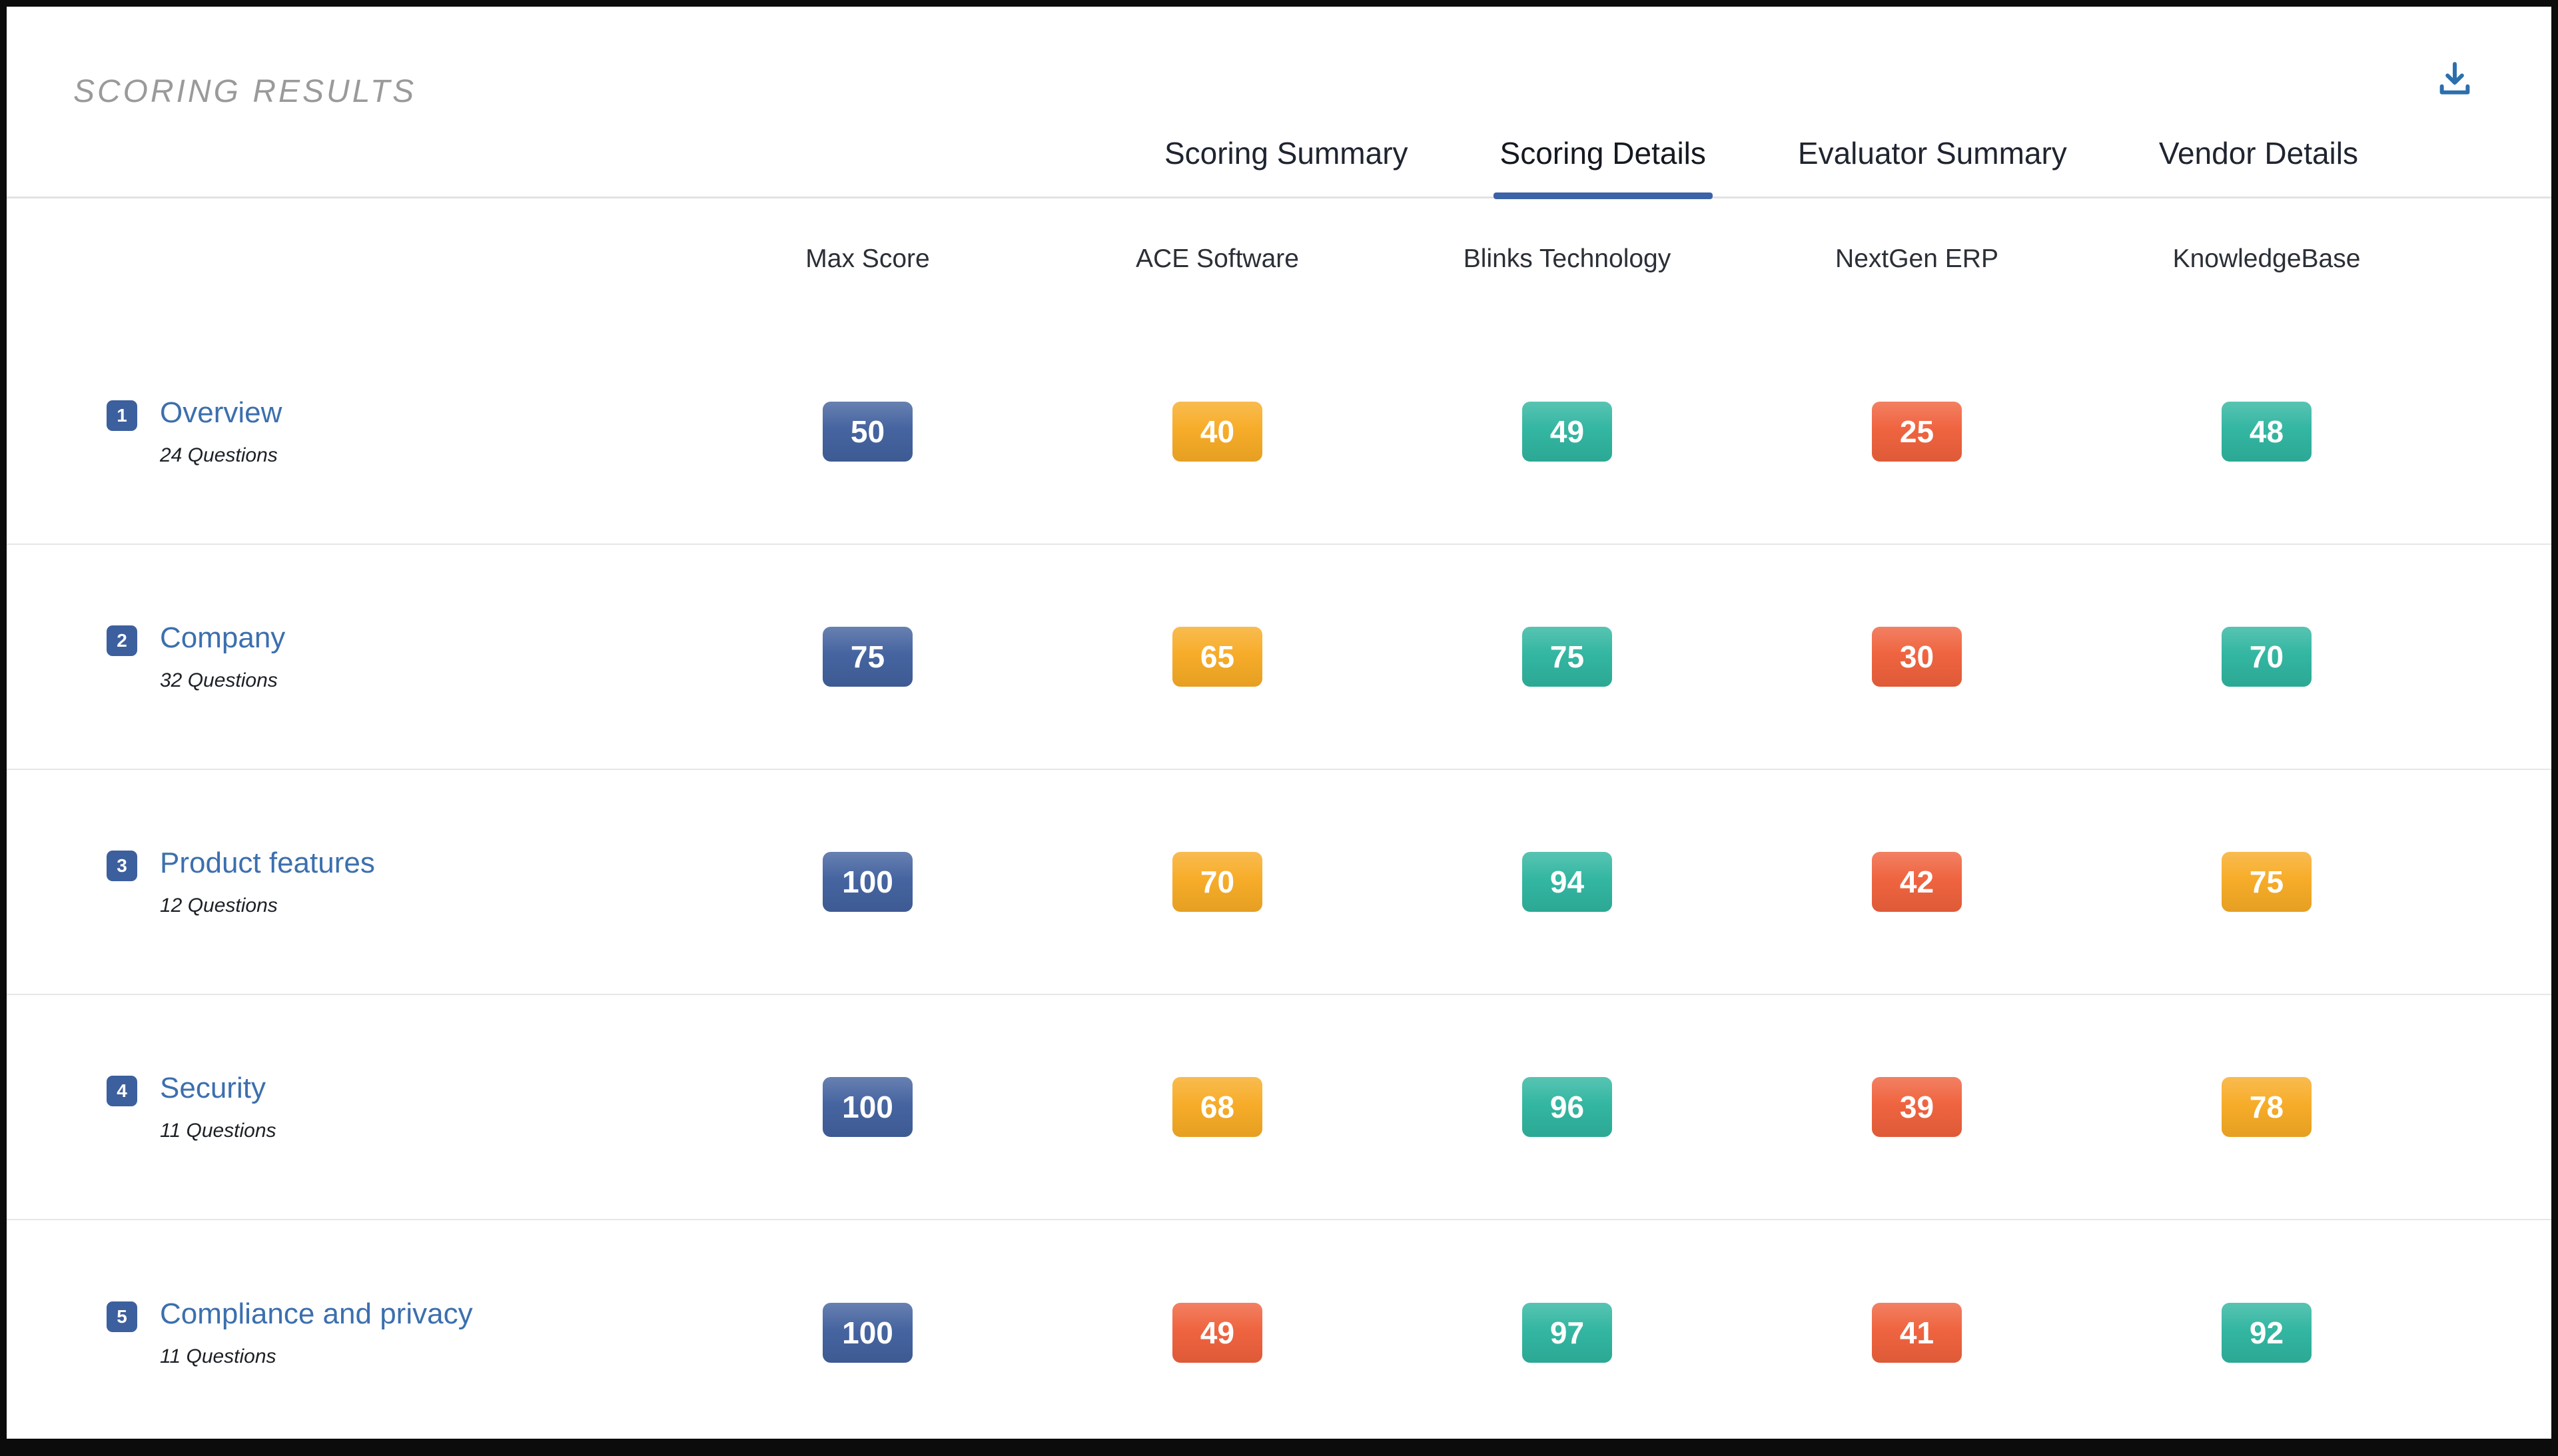 This screenshot has width=2558, height=1456. What do you see at coordinates (2267, 1333) in the screenshot?
I see `score-badge: 92` at bounding box center [2267, 1333].